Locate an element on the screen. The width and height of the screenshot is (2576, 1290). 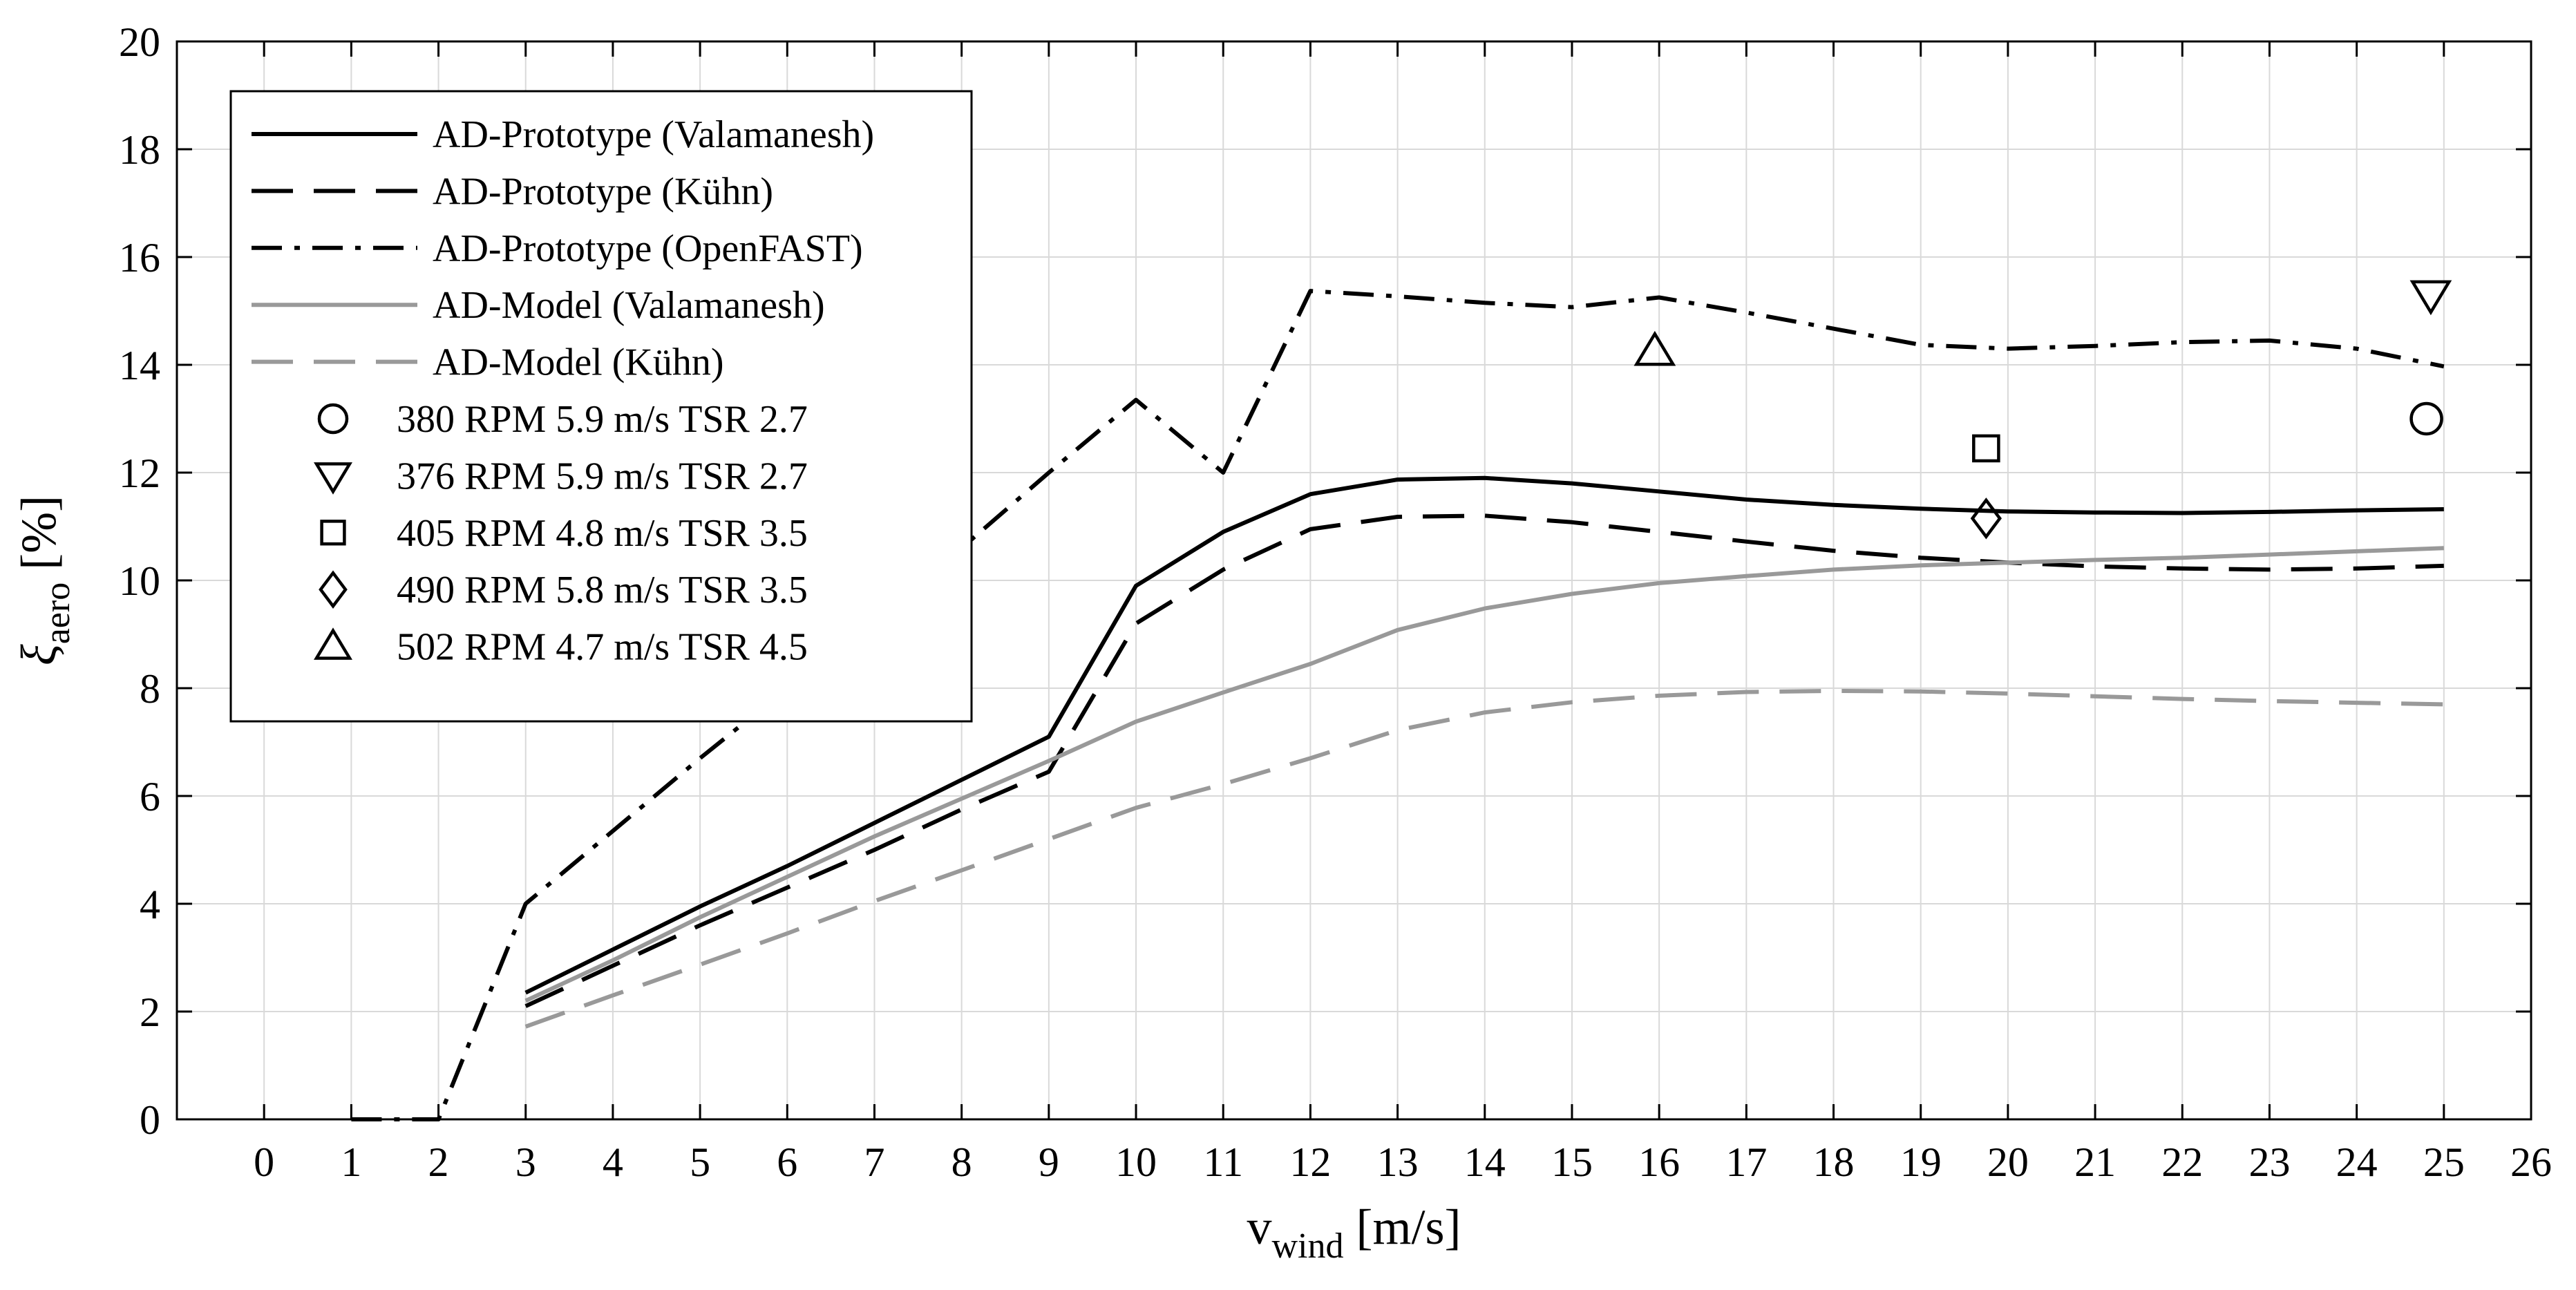
data-marker-triangle-up is located at coordinates (1654, 348).